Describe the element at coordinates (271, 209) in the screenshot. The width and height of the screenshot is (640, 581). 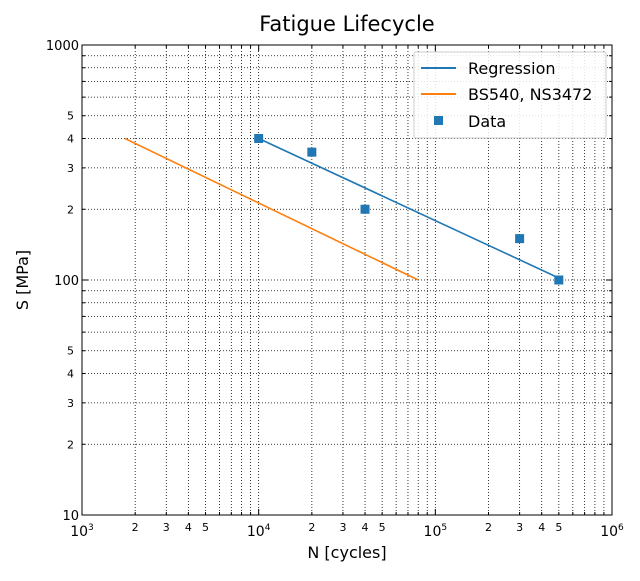
I see `series-line-bs540-ns3472` at that location.